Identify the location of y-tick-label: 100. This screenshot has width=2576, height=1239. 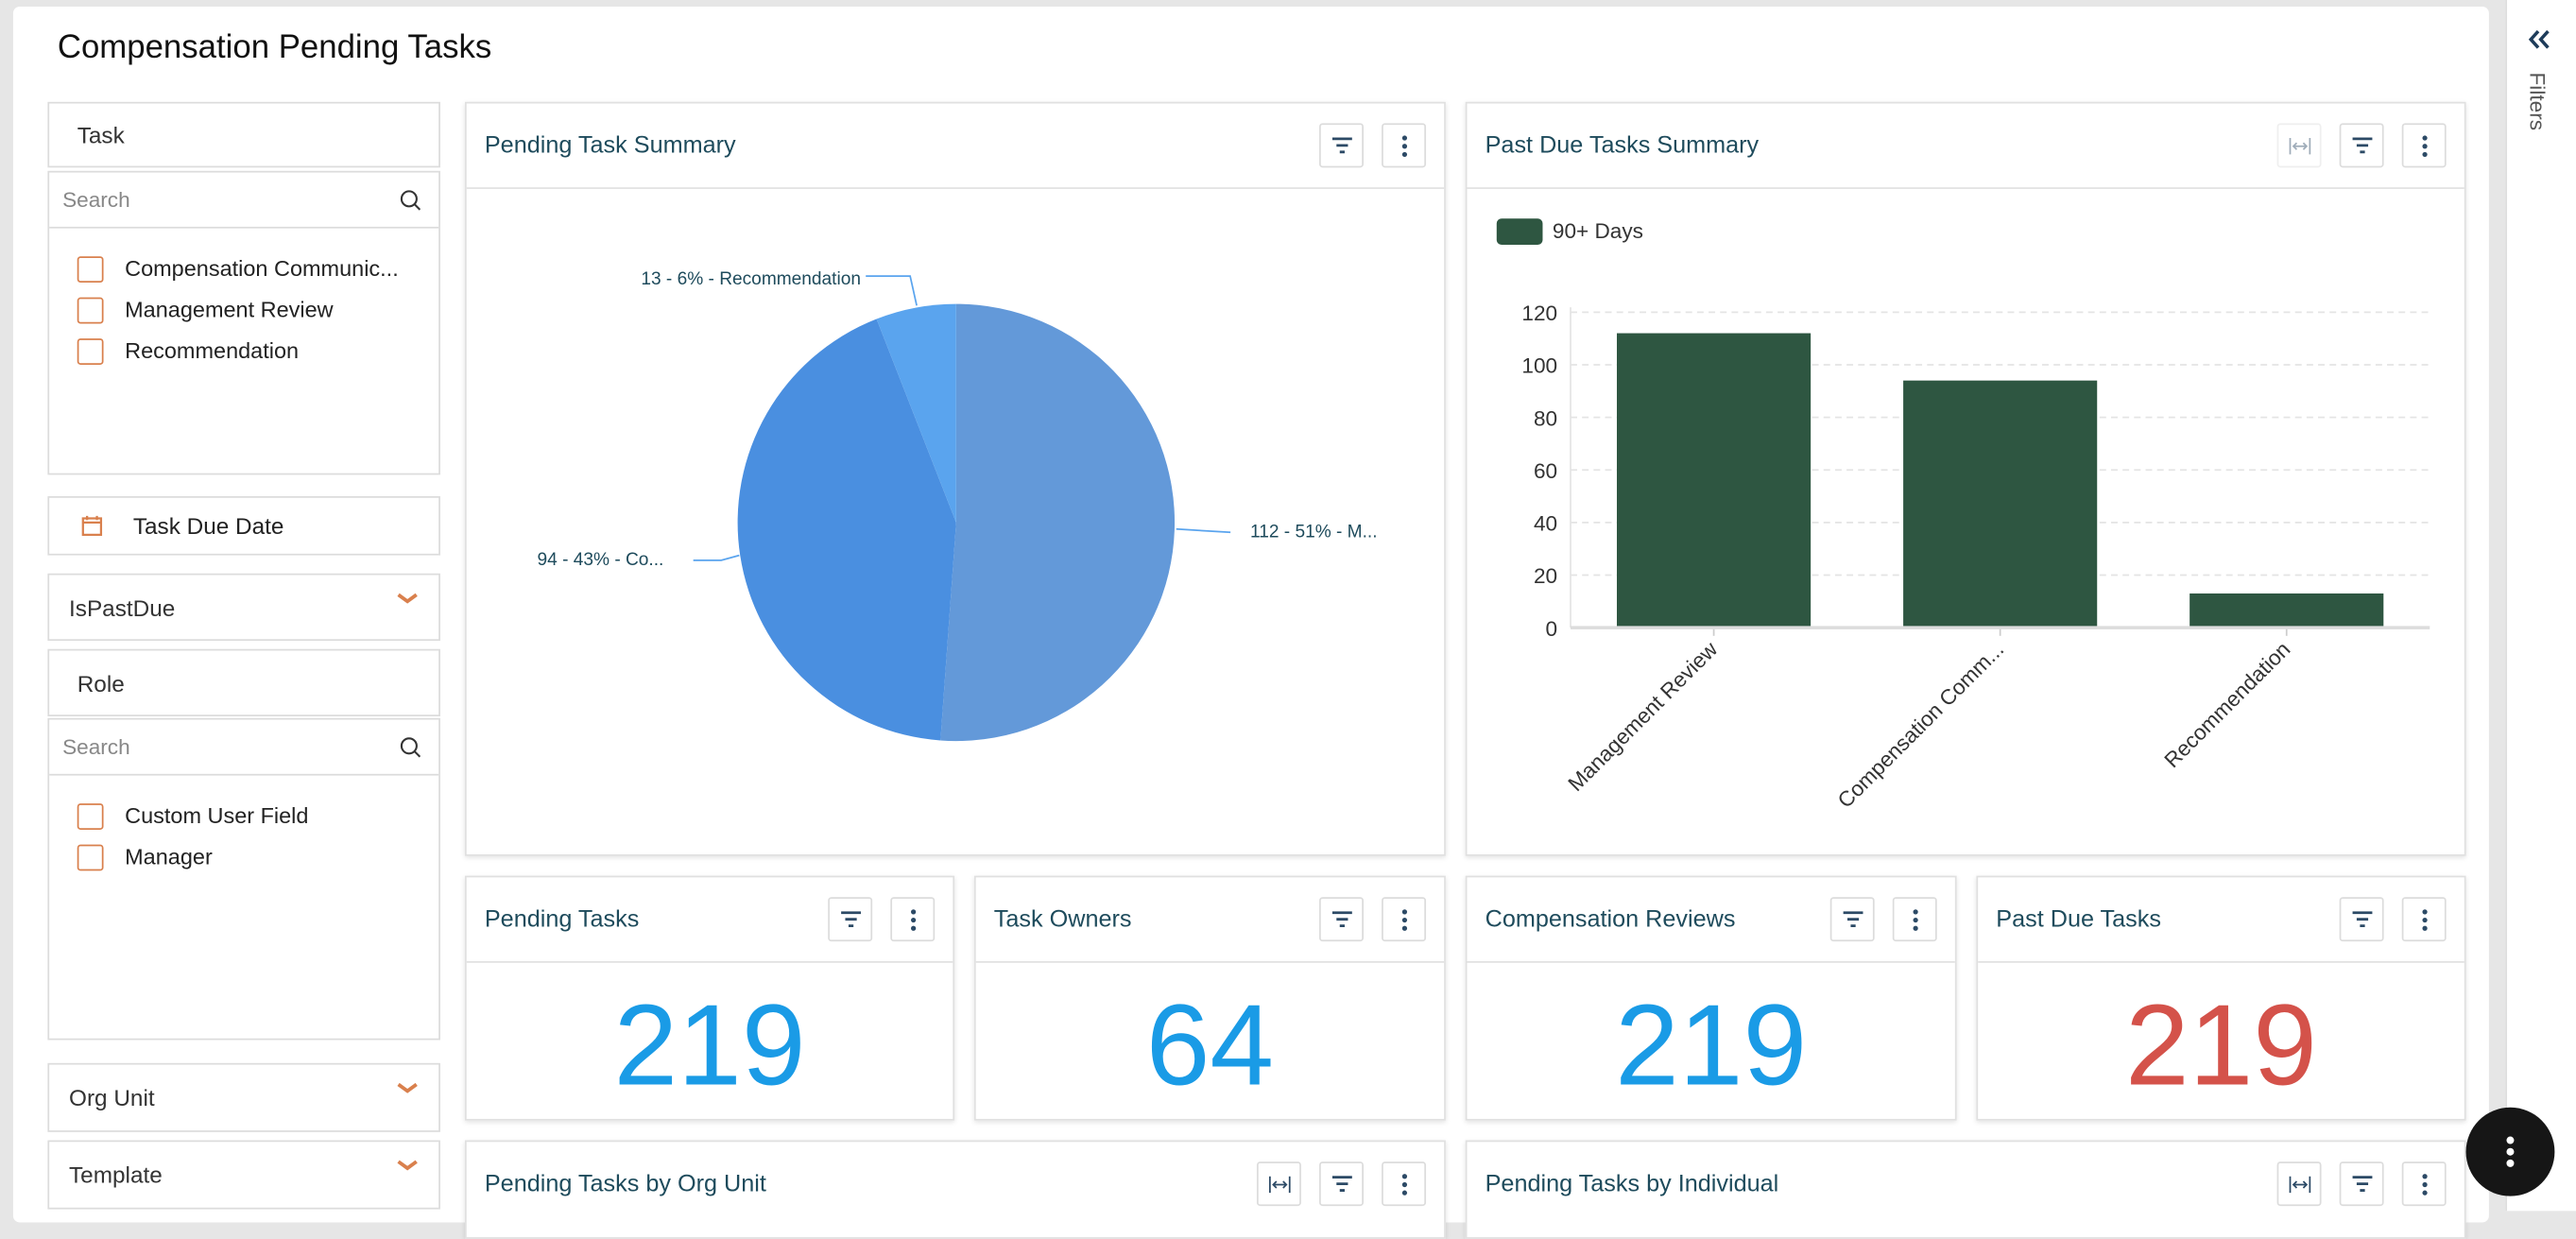
(1539, 366).